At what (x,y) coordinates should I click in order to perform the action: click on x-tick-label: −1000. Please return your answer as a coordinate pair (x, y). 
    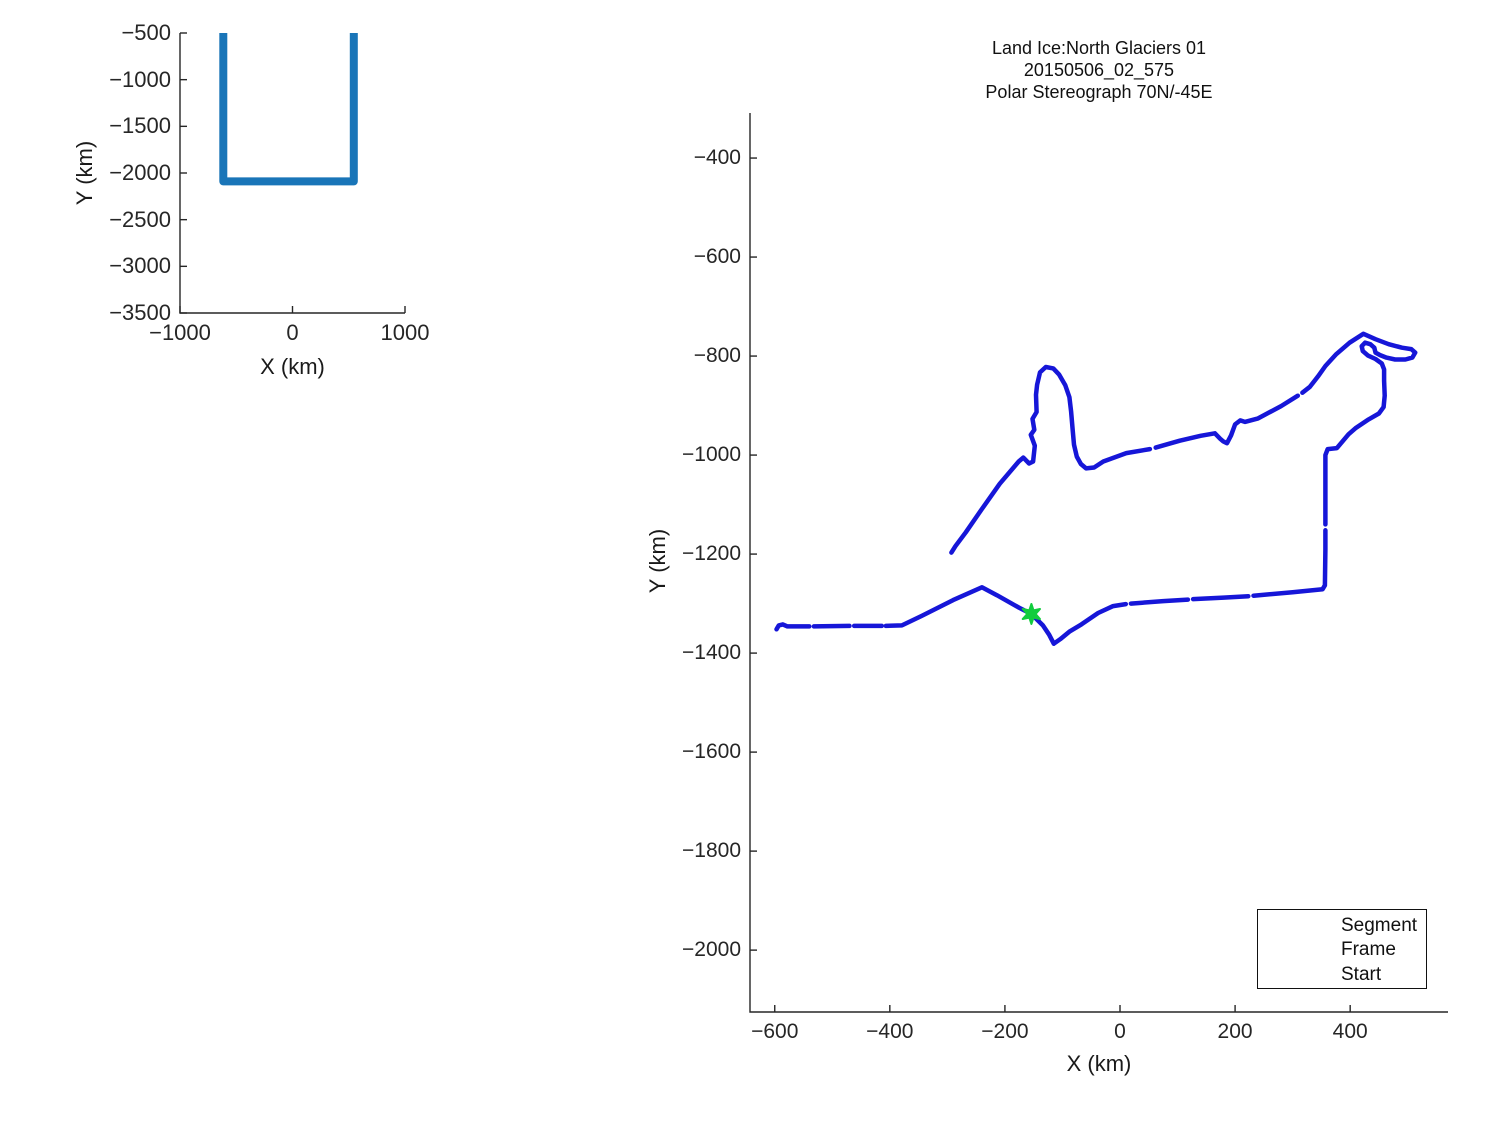
    Looking at the image, I should click on (180, 332).